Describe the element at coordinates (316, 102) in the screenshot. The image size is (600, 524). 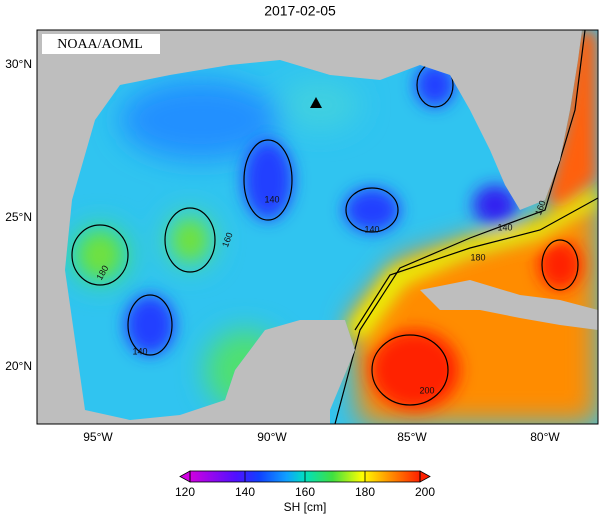
I see `marker` at that location.